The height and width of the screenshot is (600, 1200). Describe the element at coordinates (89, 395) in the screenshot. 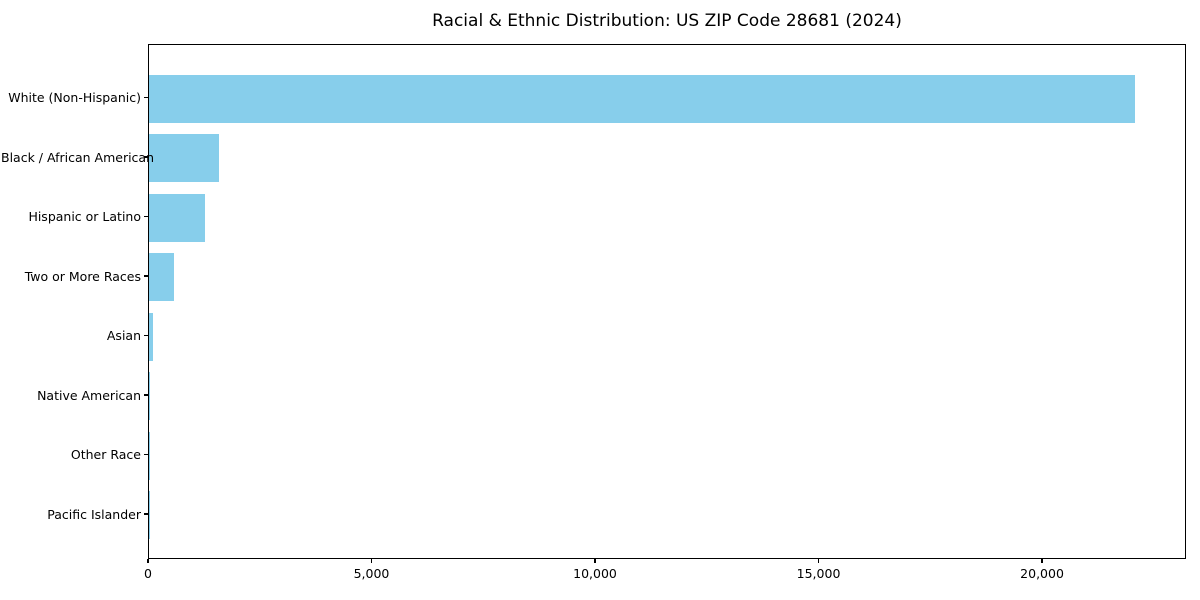

I see `y-tick-label: Native American` at that location.